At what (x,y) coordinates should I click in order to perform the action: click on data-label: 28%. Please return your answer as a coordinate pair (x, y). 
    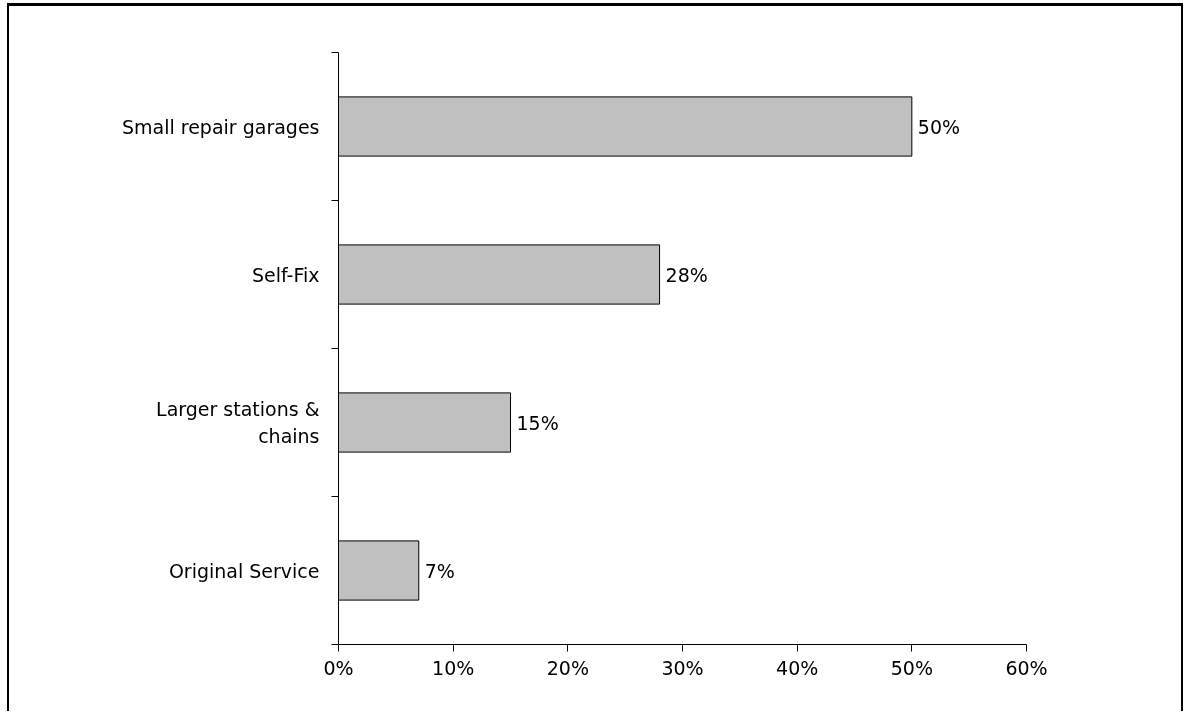
    Looking at the image, I should click on (686, 274).